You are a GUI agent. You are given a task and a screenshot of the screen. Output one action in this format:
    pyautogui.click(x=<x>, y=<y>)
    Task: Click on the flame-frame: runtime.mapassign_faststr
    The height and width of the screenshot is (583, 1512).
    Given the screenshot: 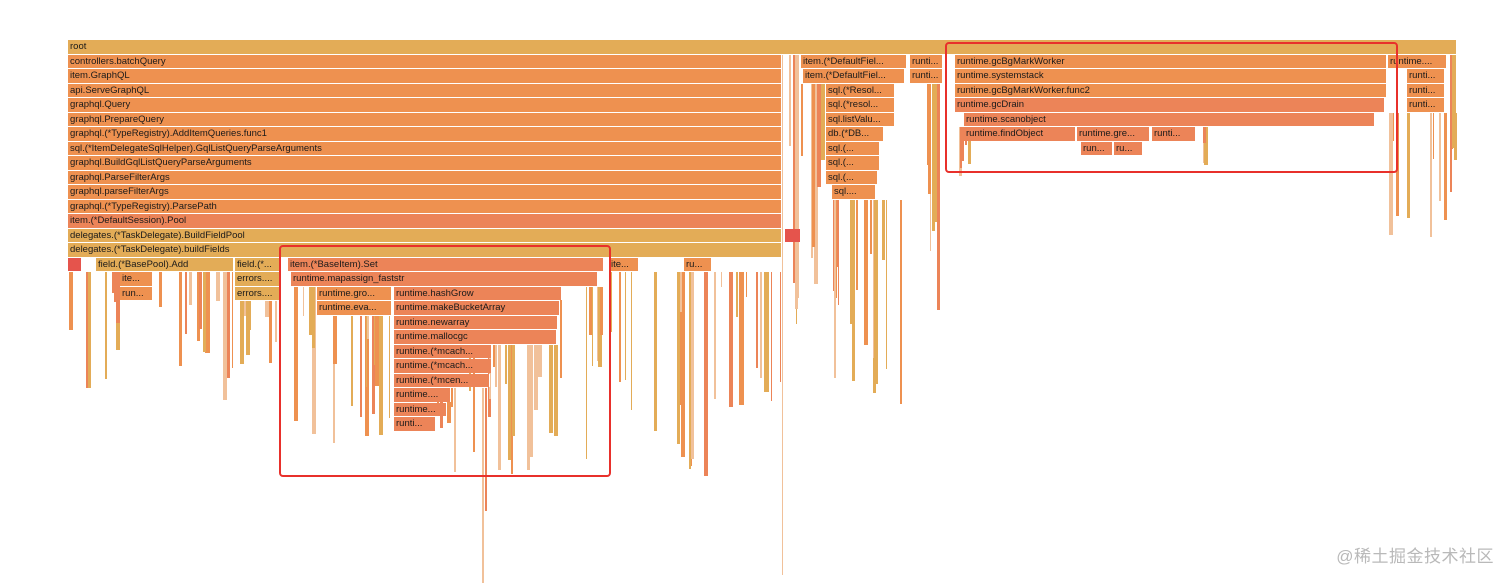 What is the action you would take?
    pyautogui.click(x=444, y=279)
    